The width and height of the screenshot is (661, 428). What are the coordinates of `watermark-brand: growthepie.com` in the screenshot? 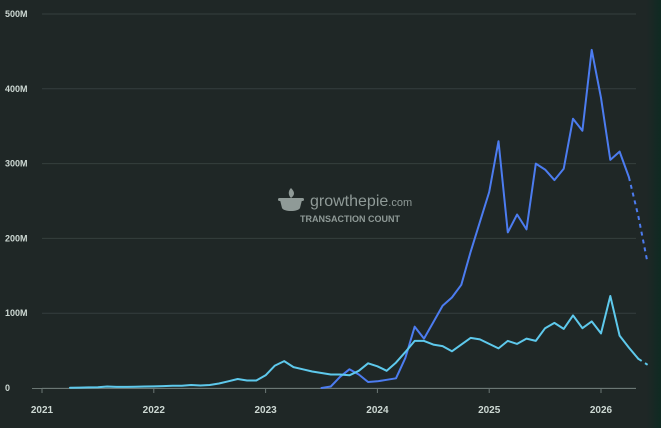 It's located at (361, 201).